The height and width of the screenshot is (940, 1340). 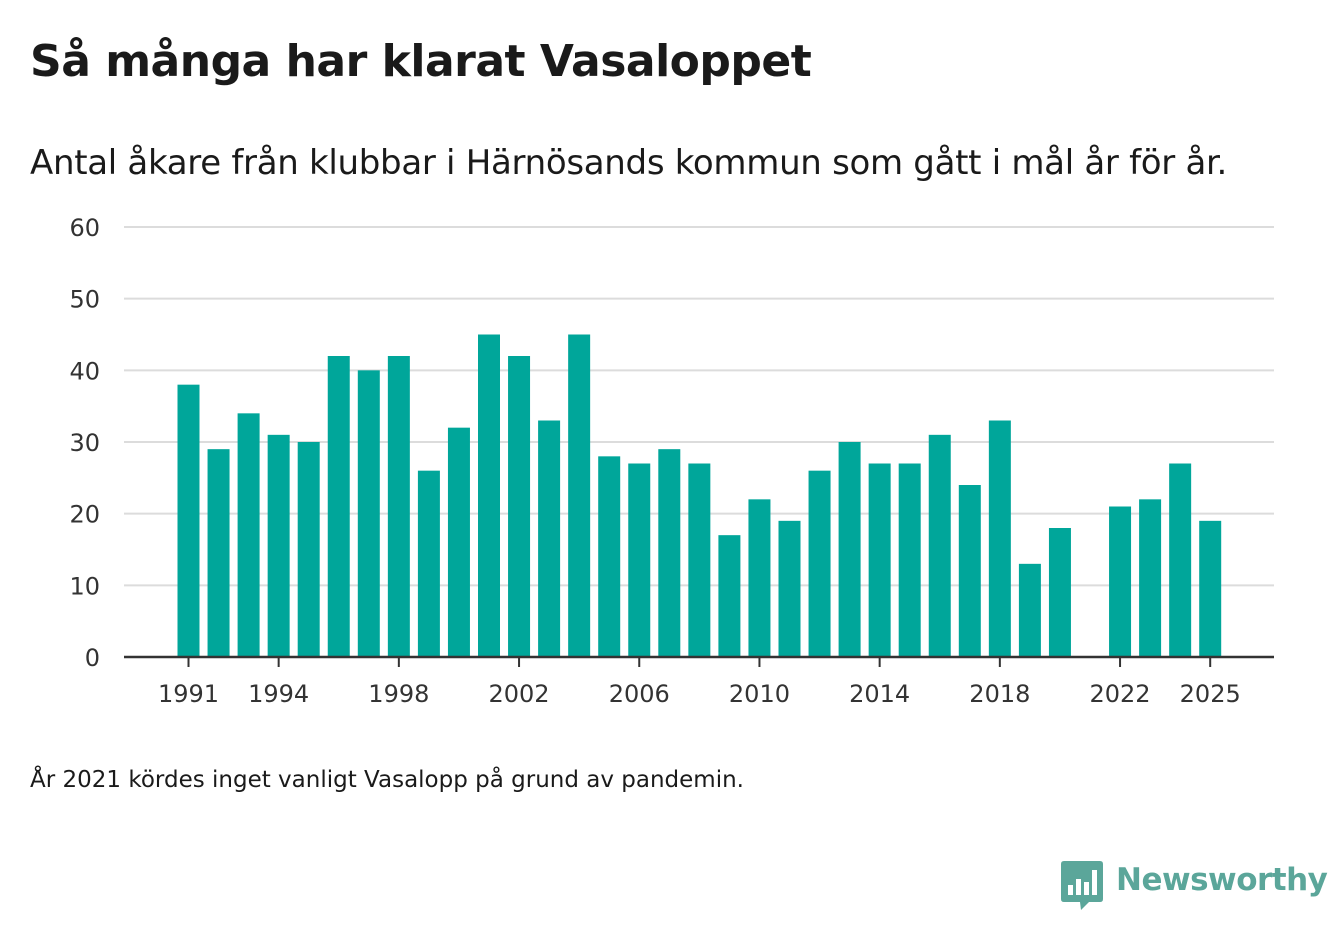 What do you see at coordinates (278, 545) in the screenshot?
I see `bar-1994` at bounding box center [278, 545].